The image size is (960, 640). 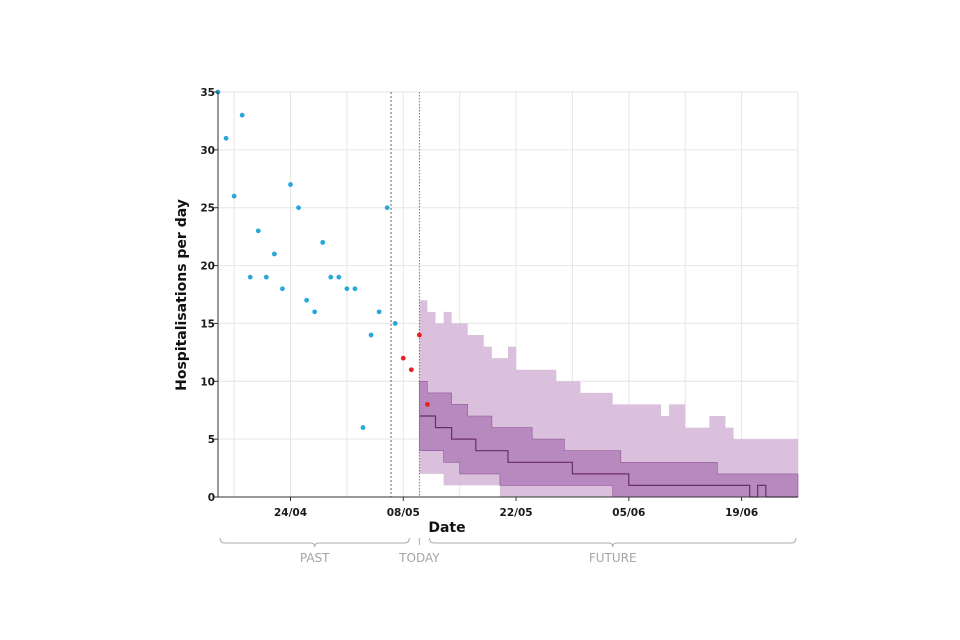 What do you see at coordinates (508, 551) in the screenshot?
I see `period-brackets: PAST TODAY FUTURE` at bounding box center [508, 551].